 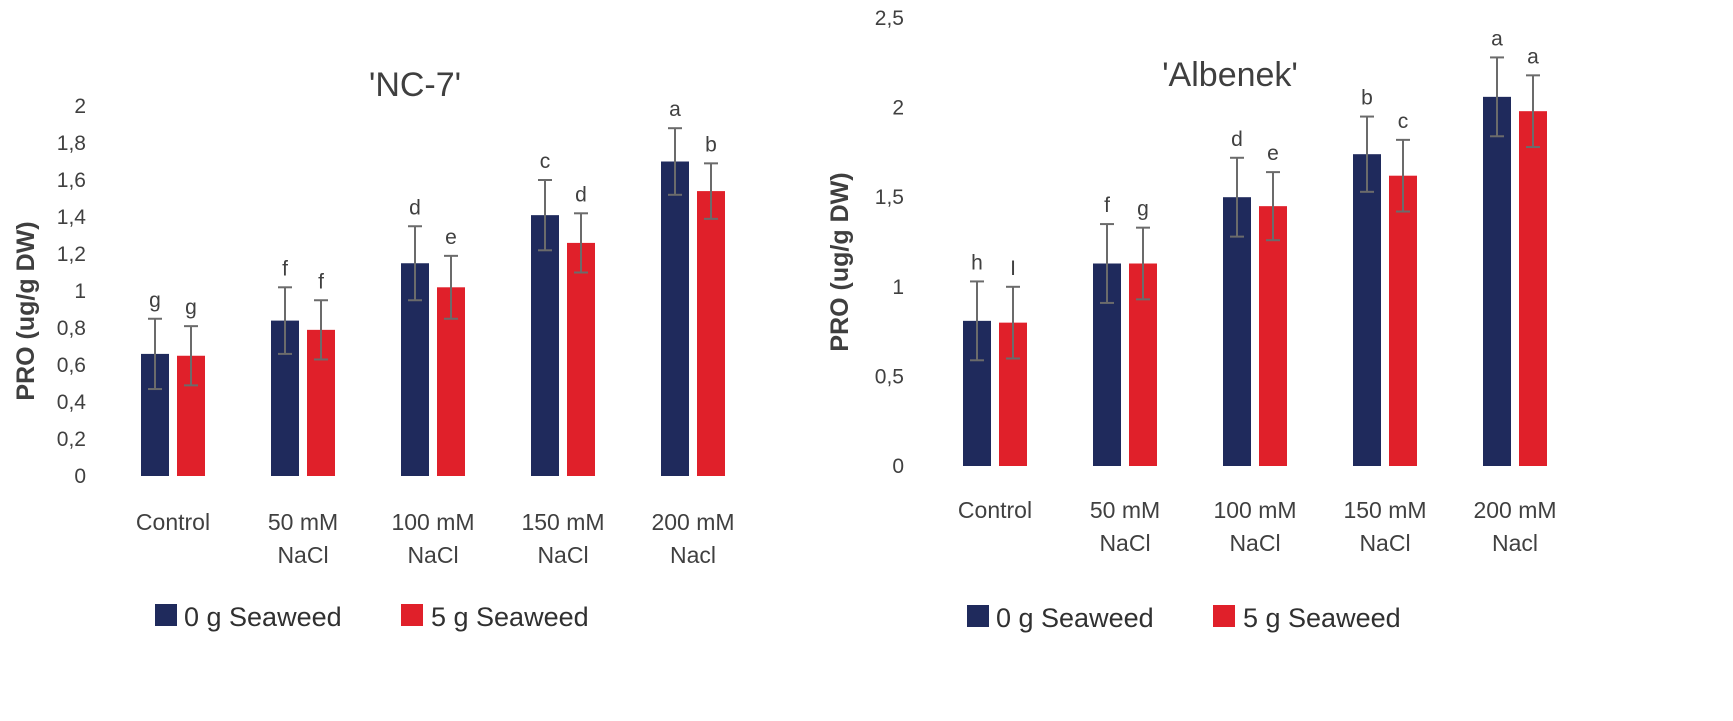 What do you see at coordinates (72, 217) in the screenshot?
I see `y-tick-label: 1,4` at bounding box center [72, 217].